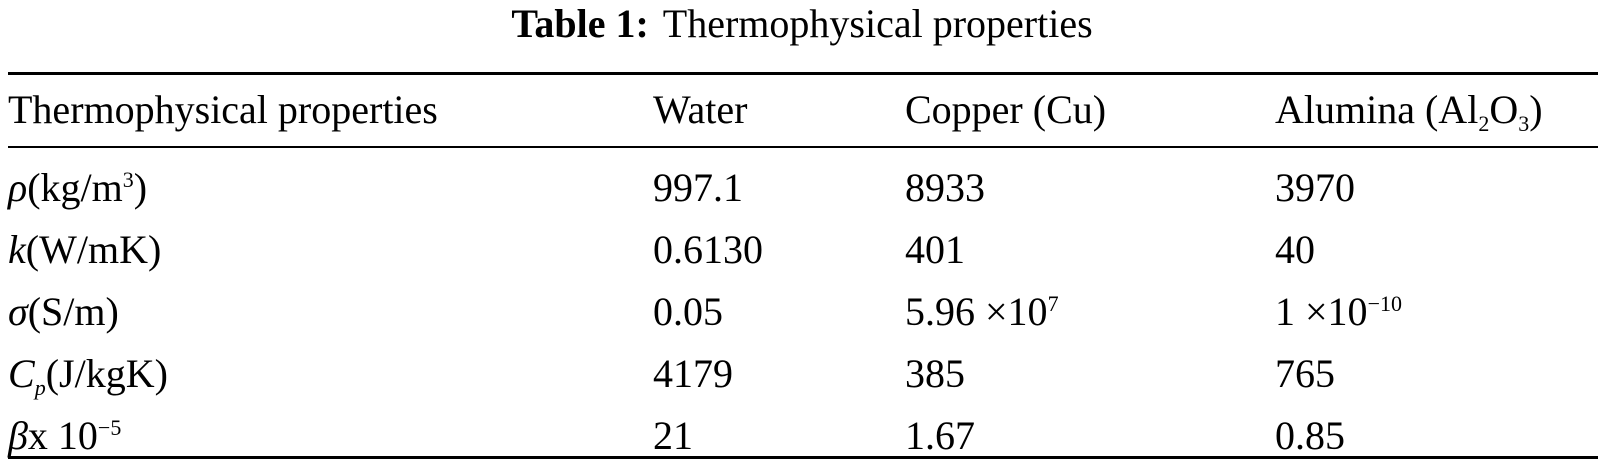 The height and width of the screenshot is (475, 1604). What do you see at coordinates (1295, 249) in the screenshot?
I see `conductivity-alumina: 40` at bounding box center [1295, 249].